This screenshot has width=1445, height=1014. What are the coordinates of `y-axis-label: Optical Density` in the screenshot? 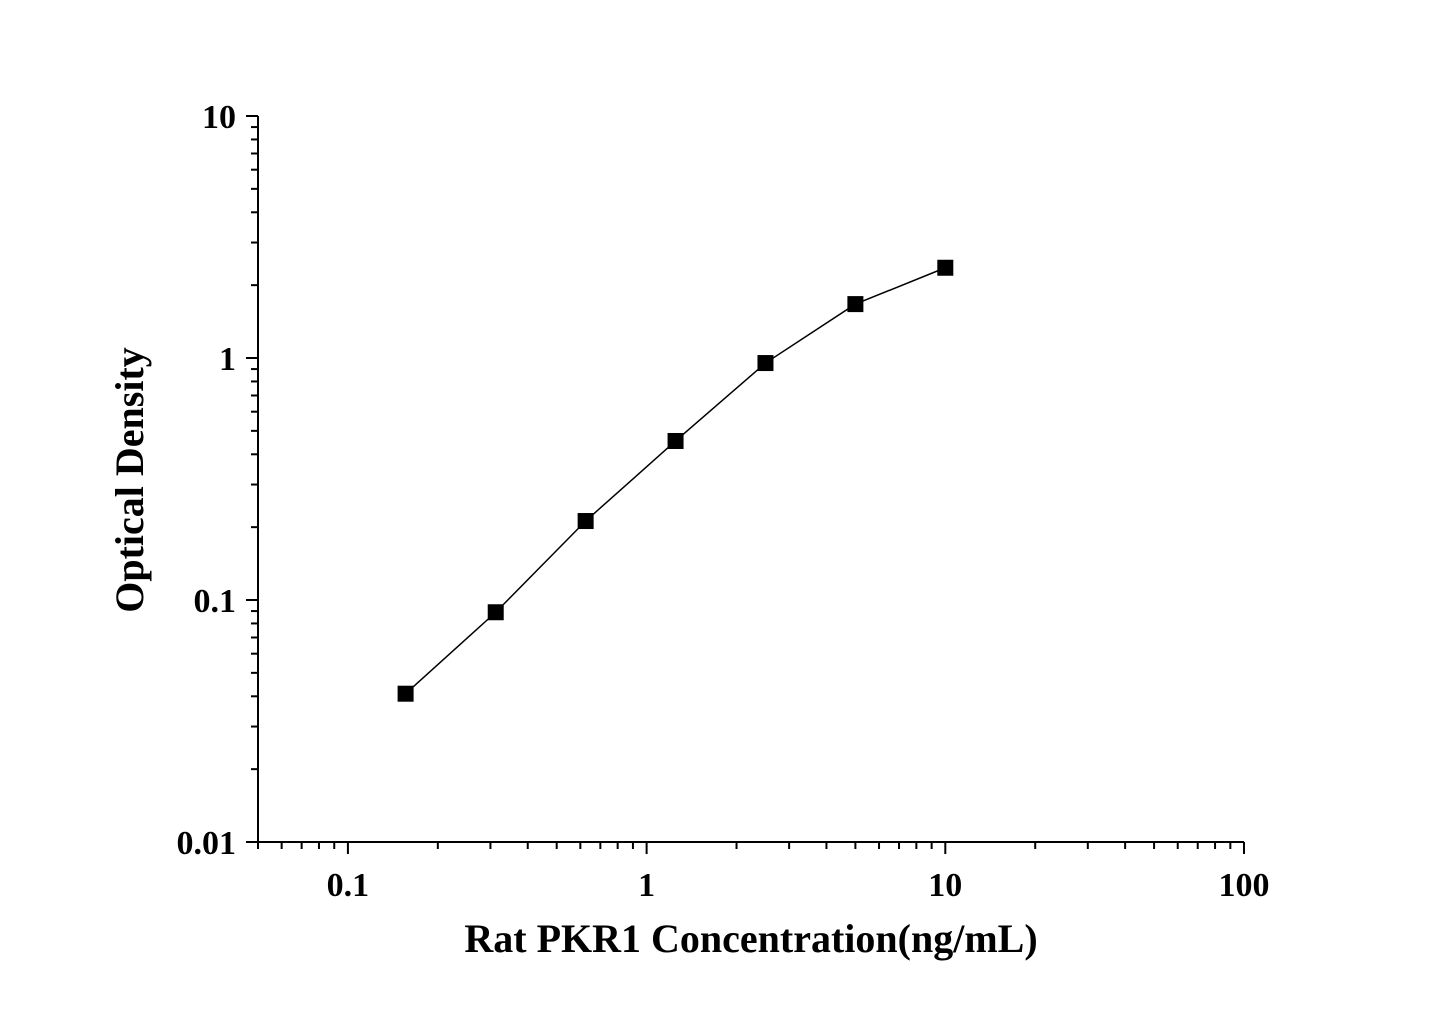 It's located at (129, 480).